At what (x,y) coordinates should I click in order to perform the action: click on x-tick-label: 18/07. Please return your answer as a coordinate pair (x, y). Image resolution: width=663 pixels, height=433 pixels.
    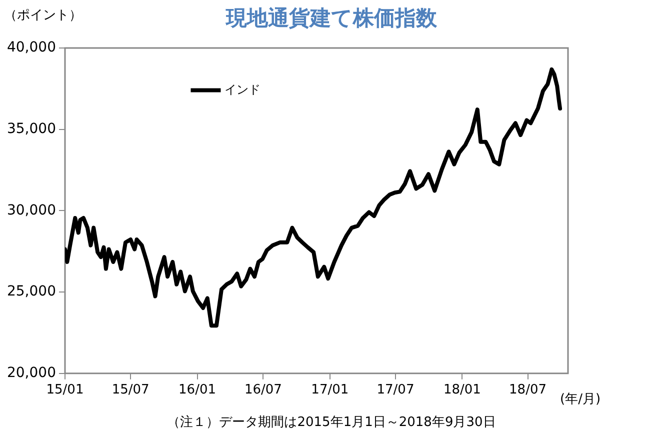
    Looking at the image, I should click on (528, 390).